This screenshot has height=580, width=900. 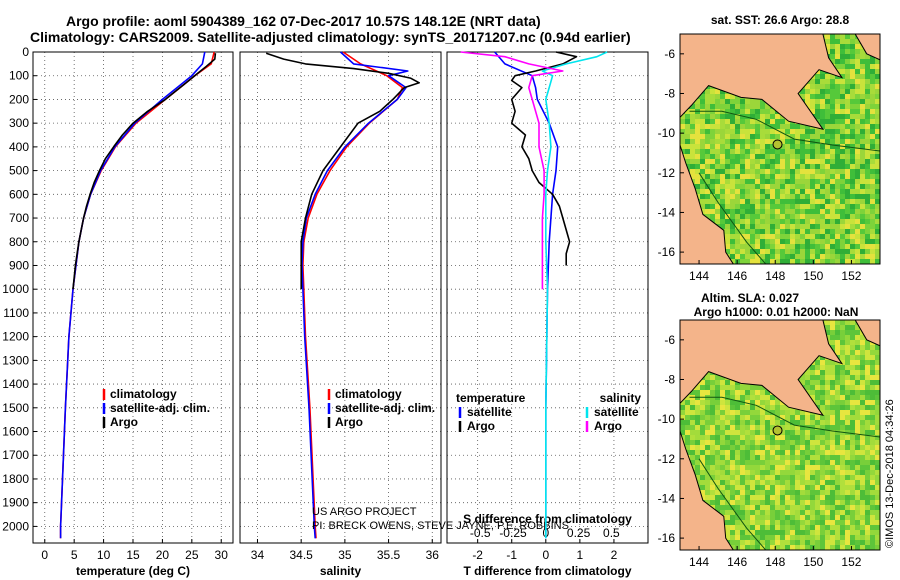 What do you see at coordinates (15, 503) in the screenshot?
I see `depth-tick-label: 1900` at bounding box center [15, 503].